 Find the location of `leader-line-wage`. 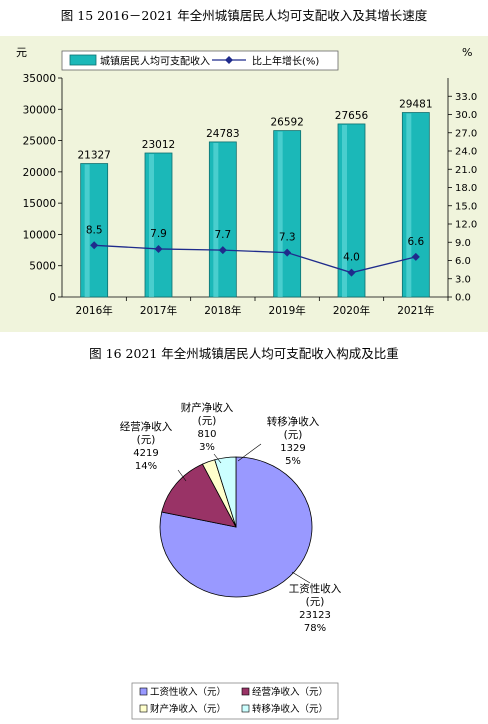

leader-line-wage is located at coordinates (301, 577).